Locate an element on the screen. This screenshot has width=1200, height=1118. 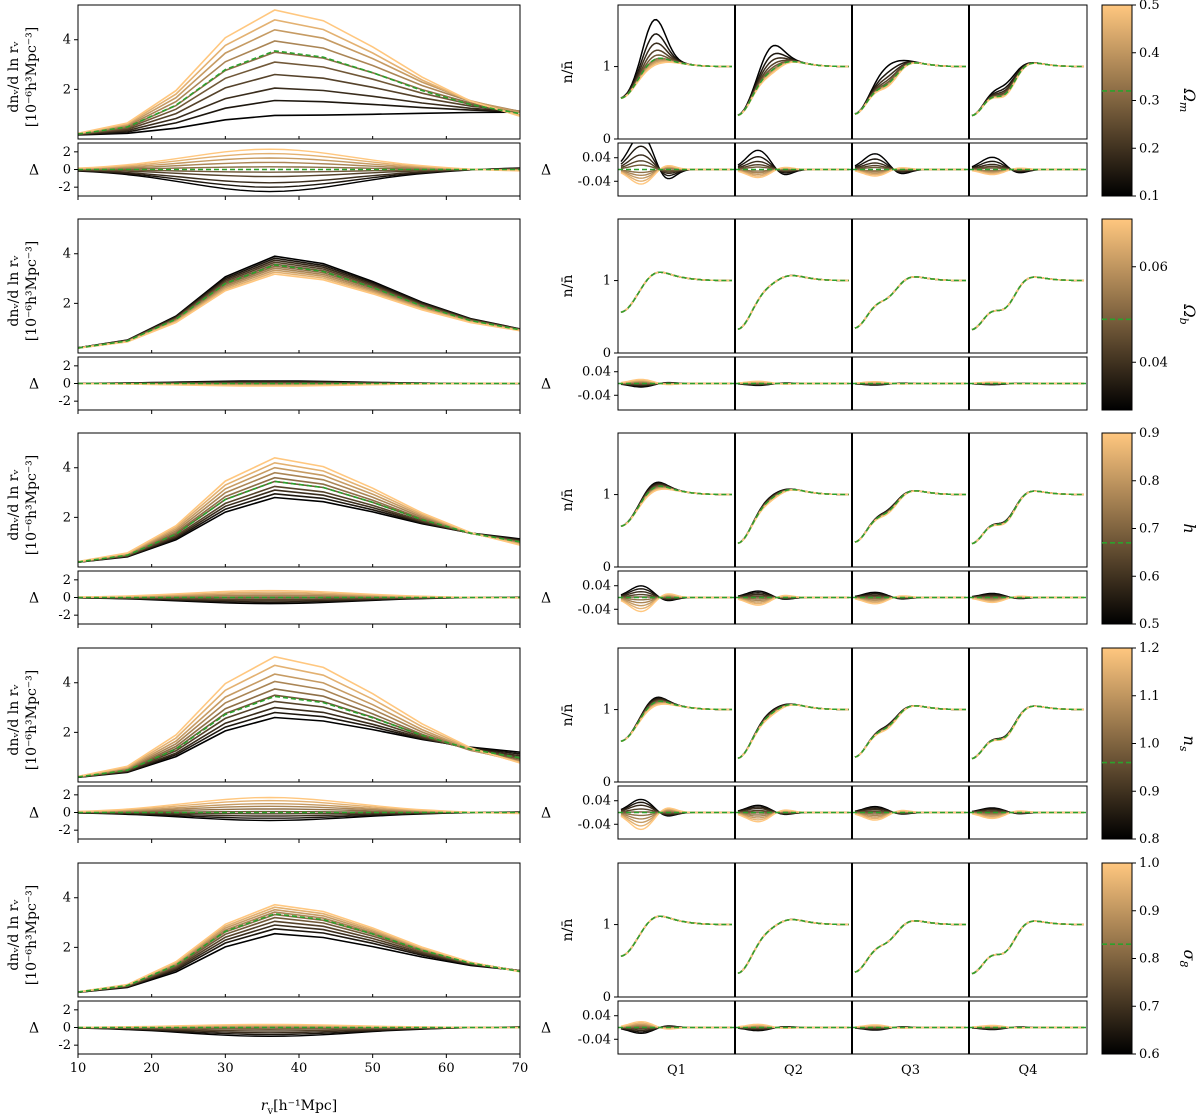
colorbar-tick-label: 0.6 is located at coordinates (1149, 1054).